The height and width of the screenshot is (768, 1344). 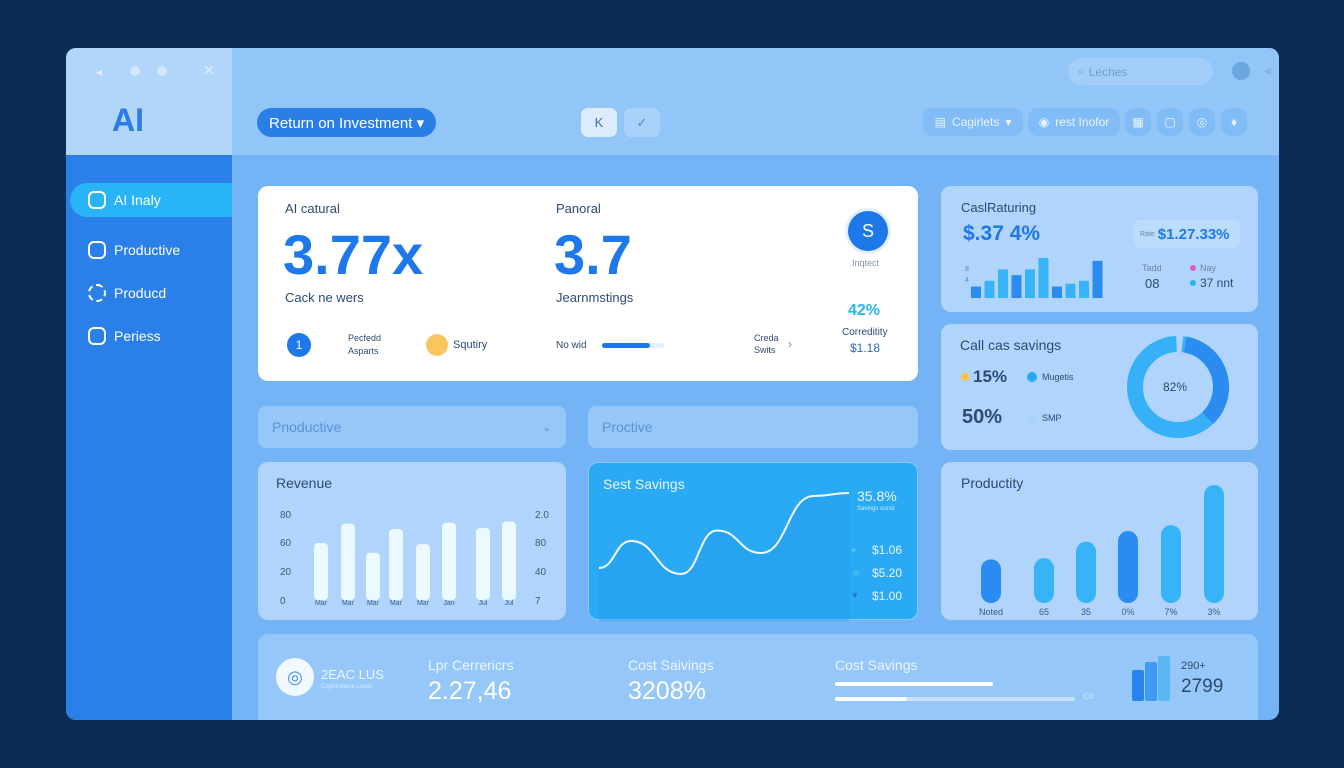 What do you see at coordinates (667, 691) in the screenshot?
I see `metric-value: 3208%` at bounding box center [667, 691].